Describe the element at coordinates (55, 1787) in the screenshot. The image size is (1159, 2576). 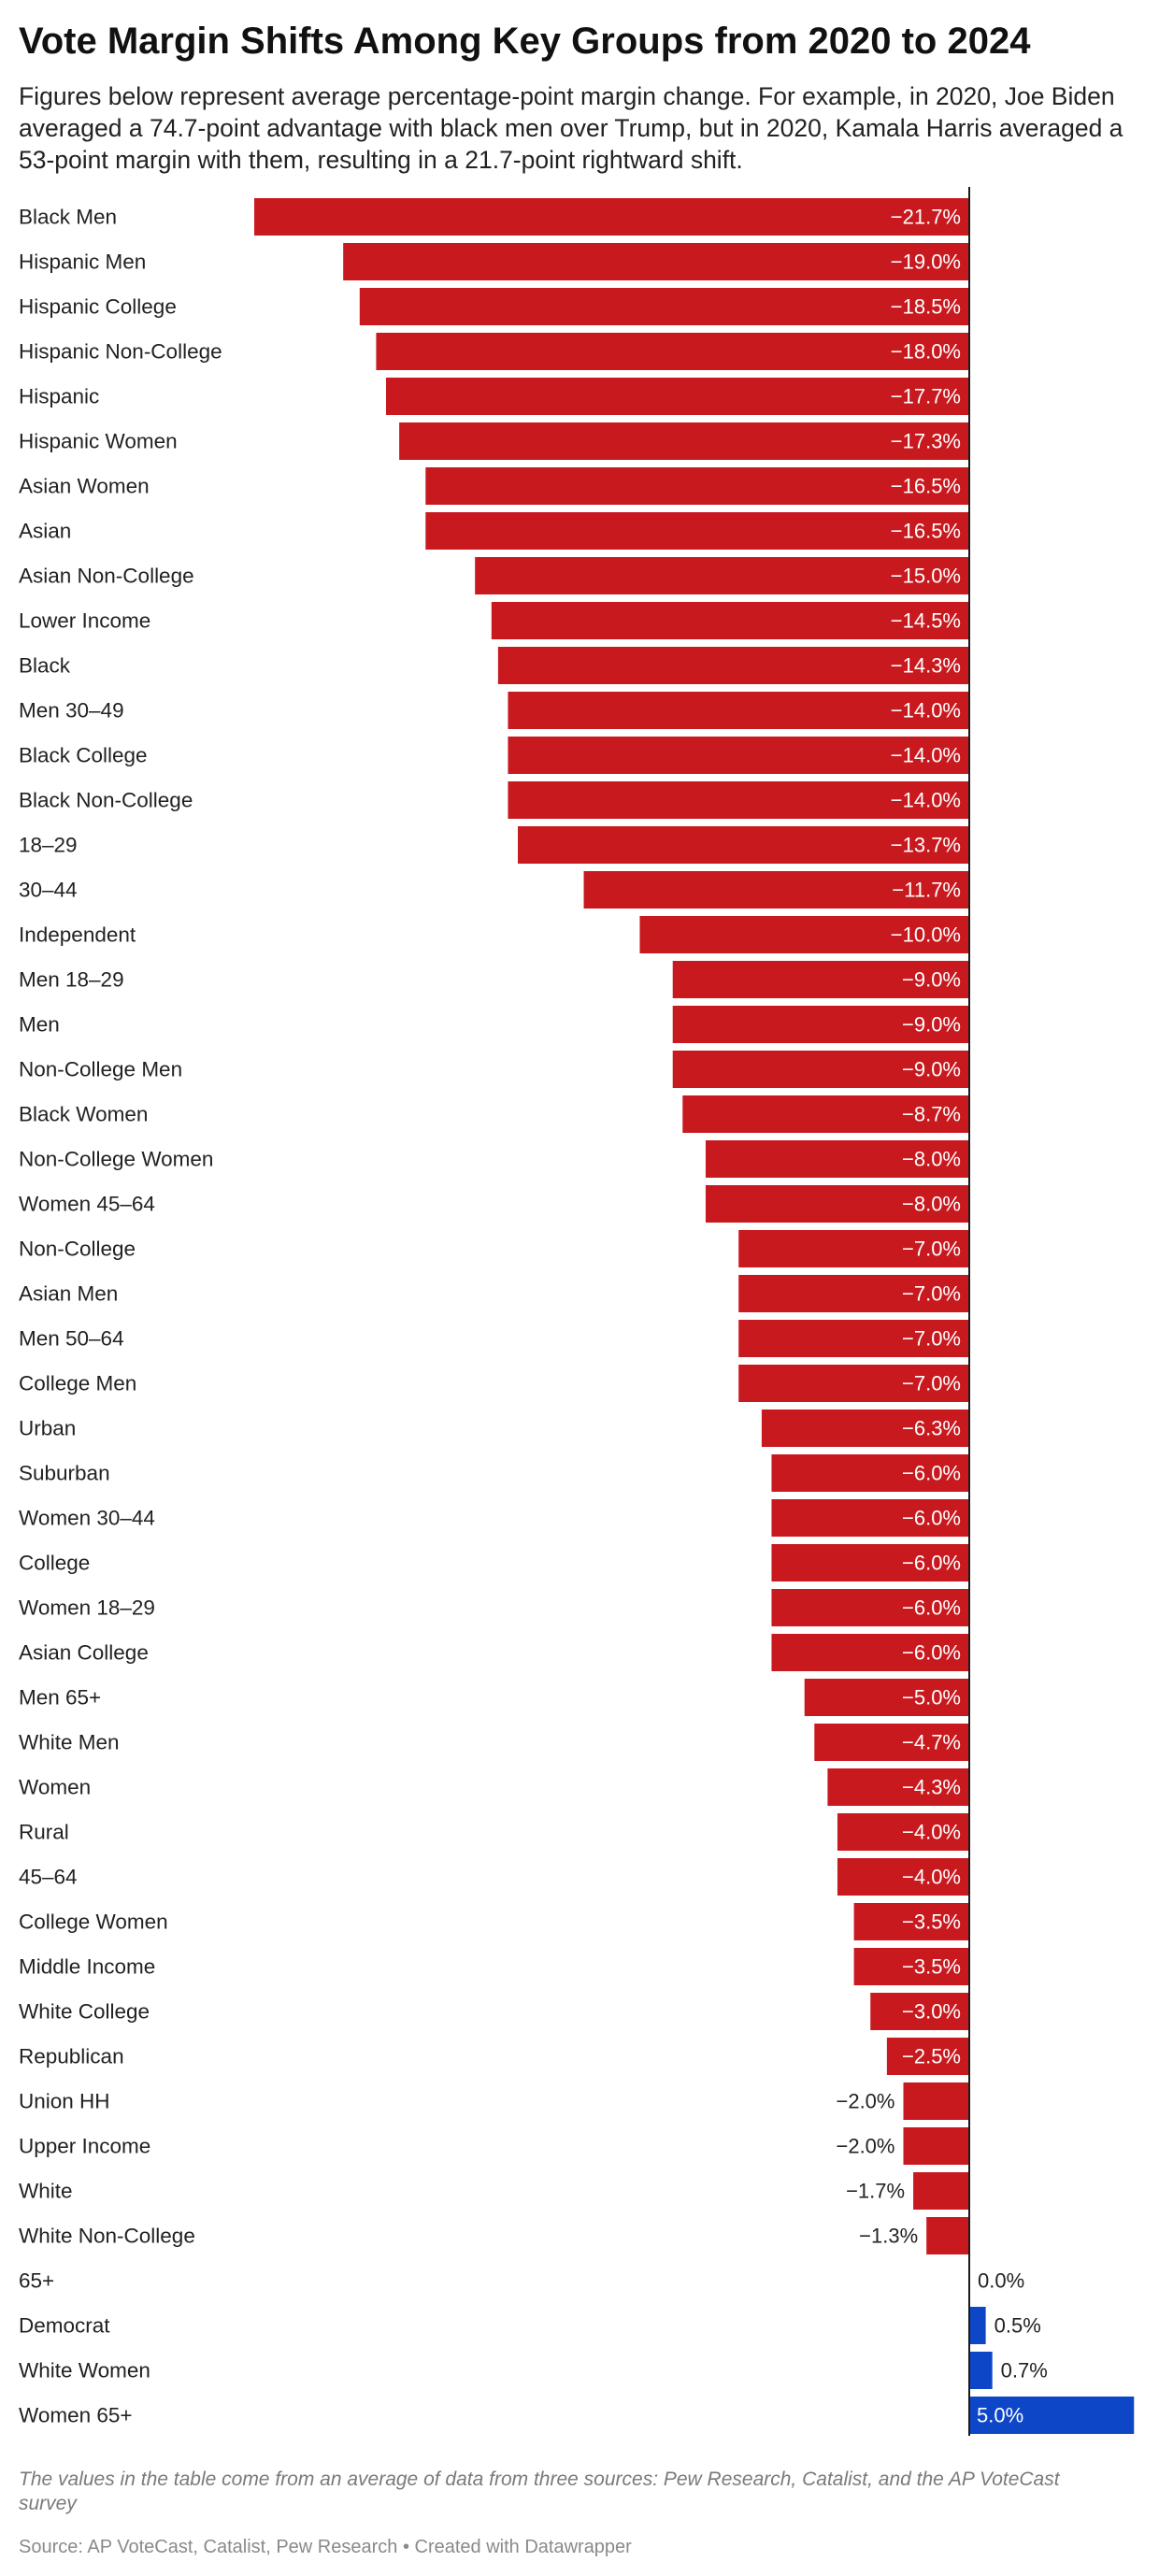
I see `category-label: Women` at that location.